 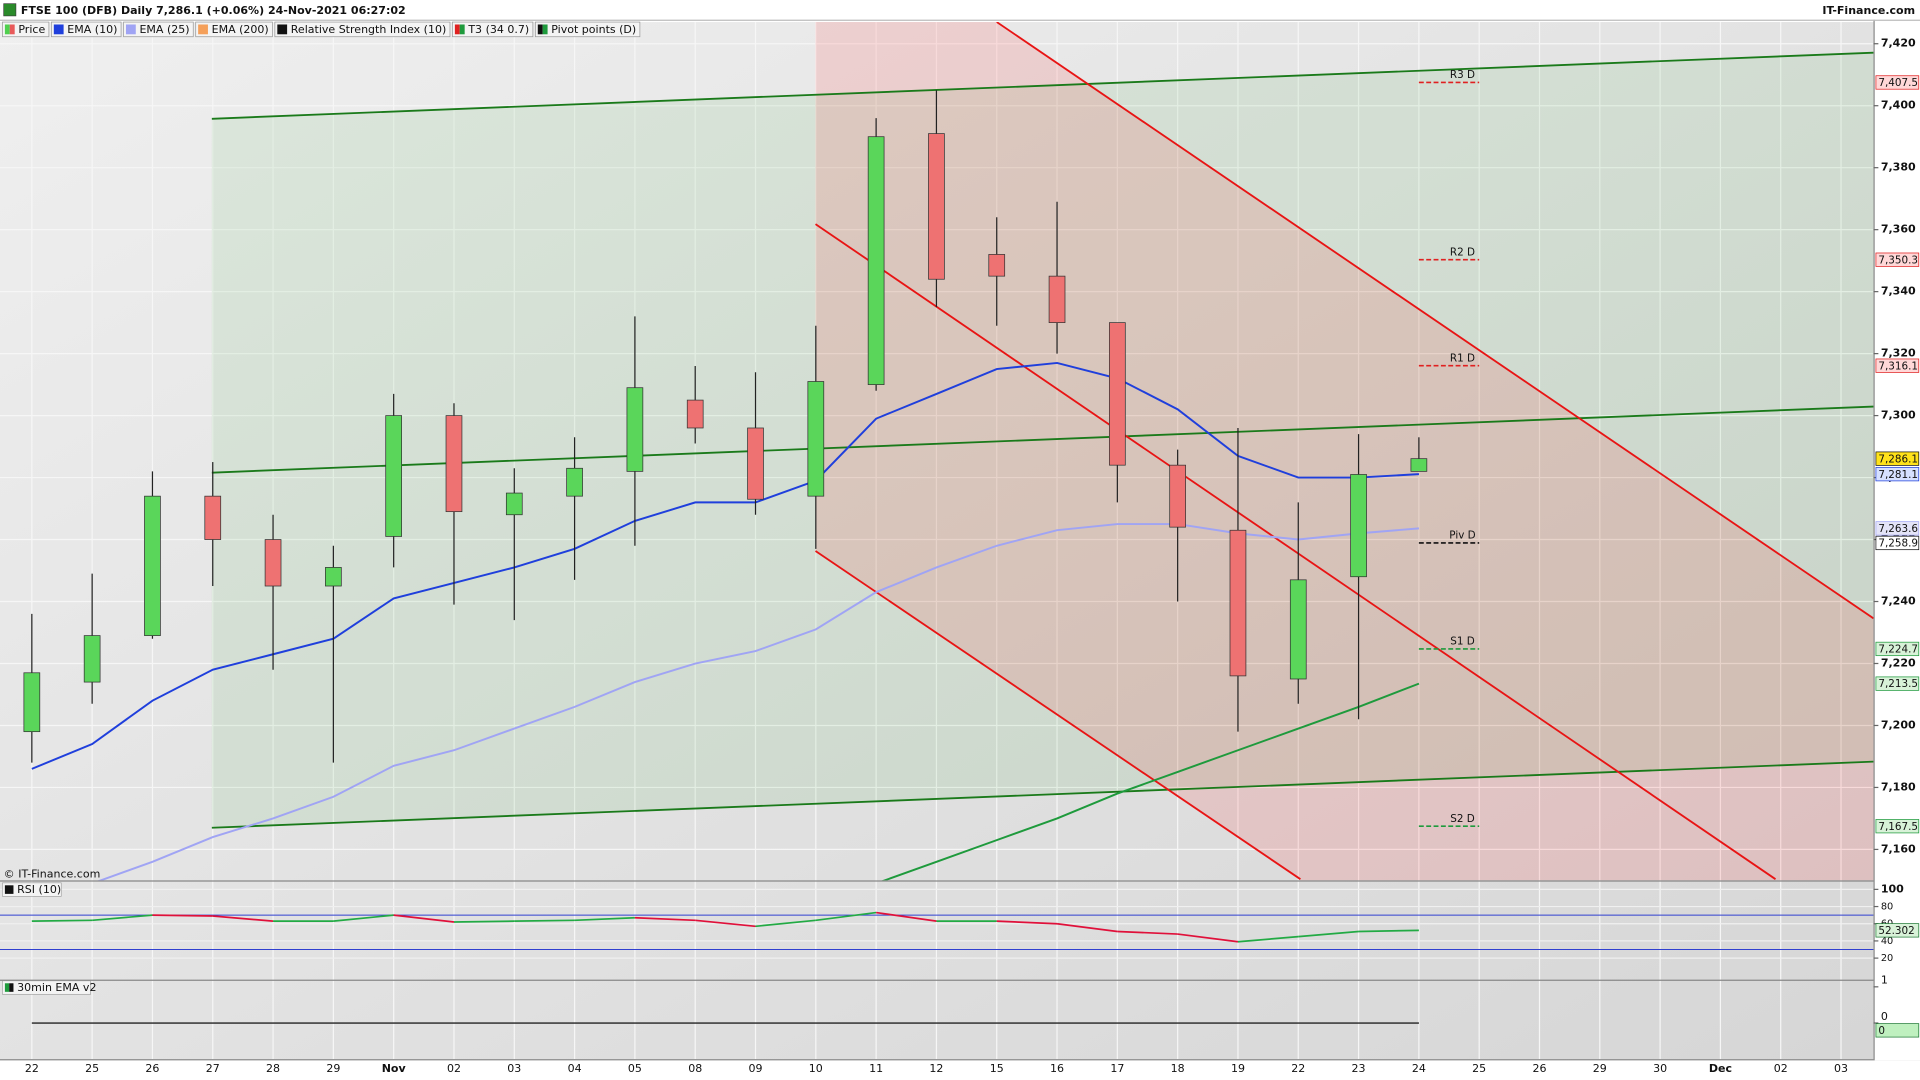 What do you see at coordinates (1898, 786) in the screenshot?
I see `y-tick-label: 7,180` at bounding box center [1898, 786].